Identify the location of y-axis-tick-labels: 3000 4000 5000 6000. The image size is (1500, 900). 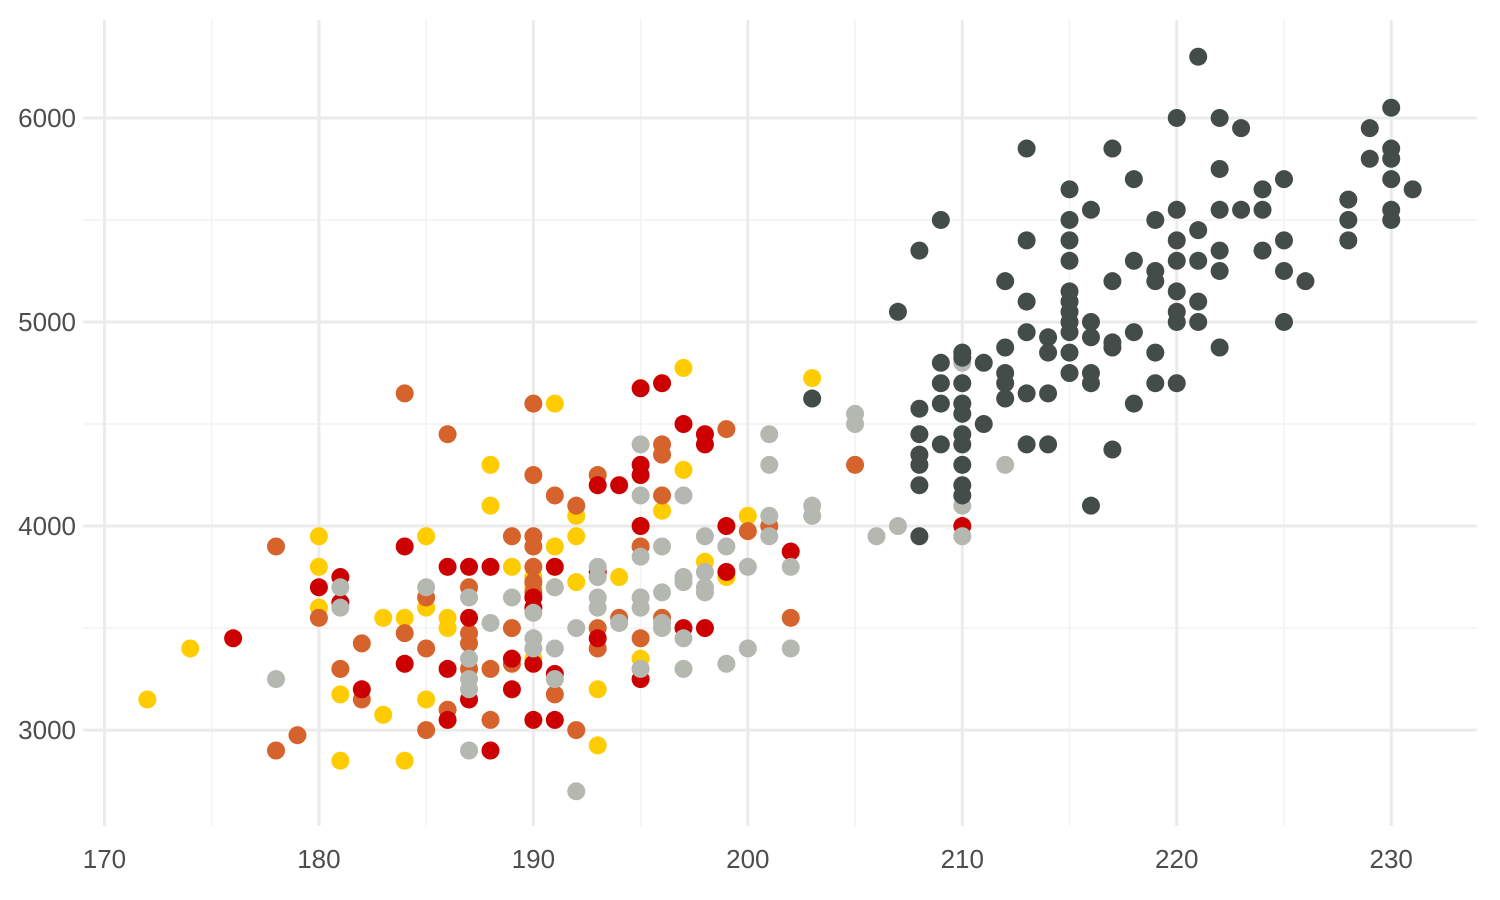
(47, 424).